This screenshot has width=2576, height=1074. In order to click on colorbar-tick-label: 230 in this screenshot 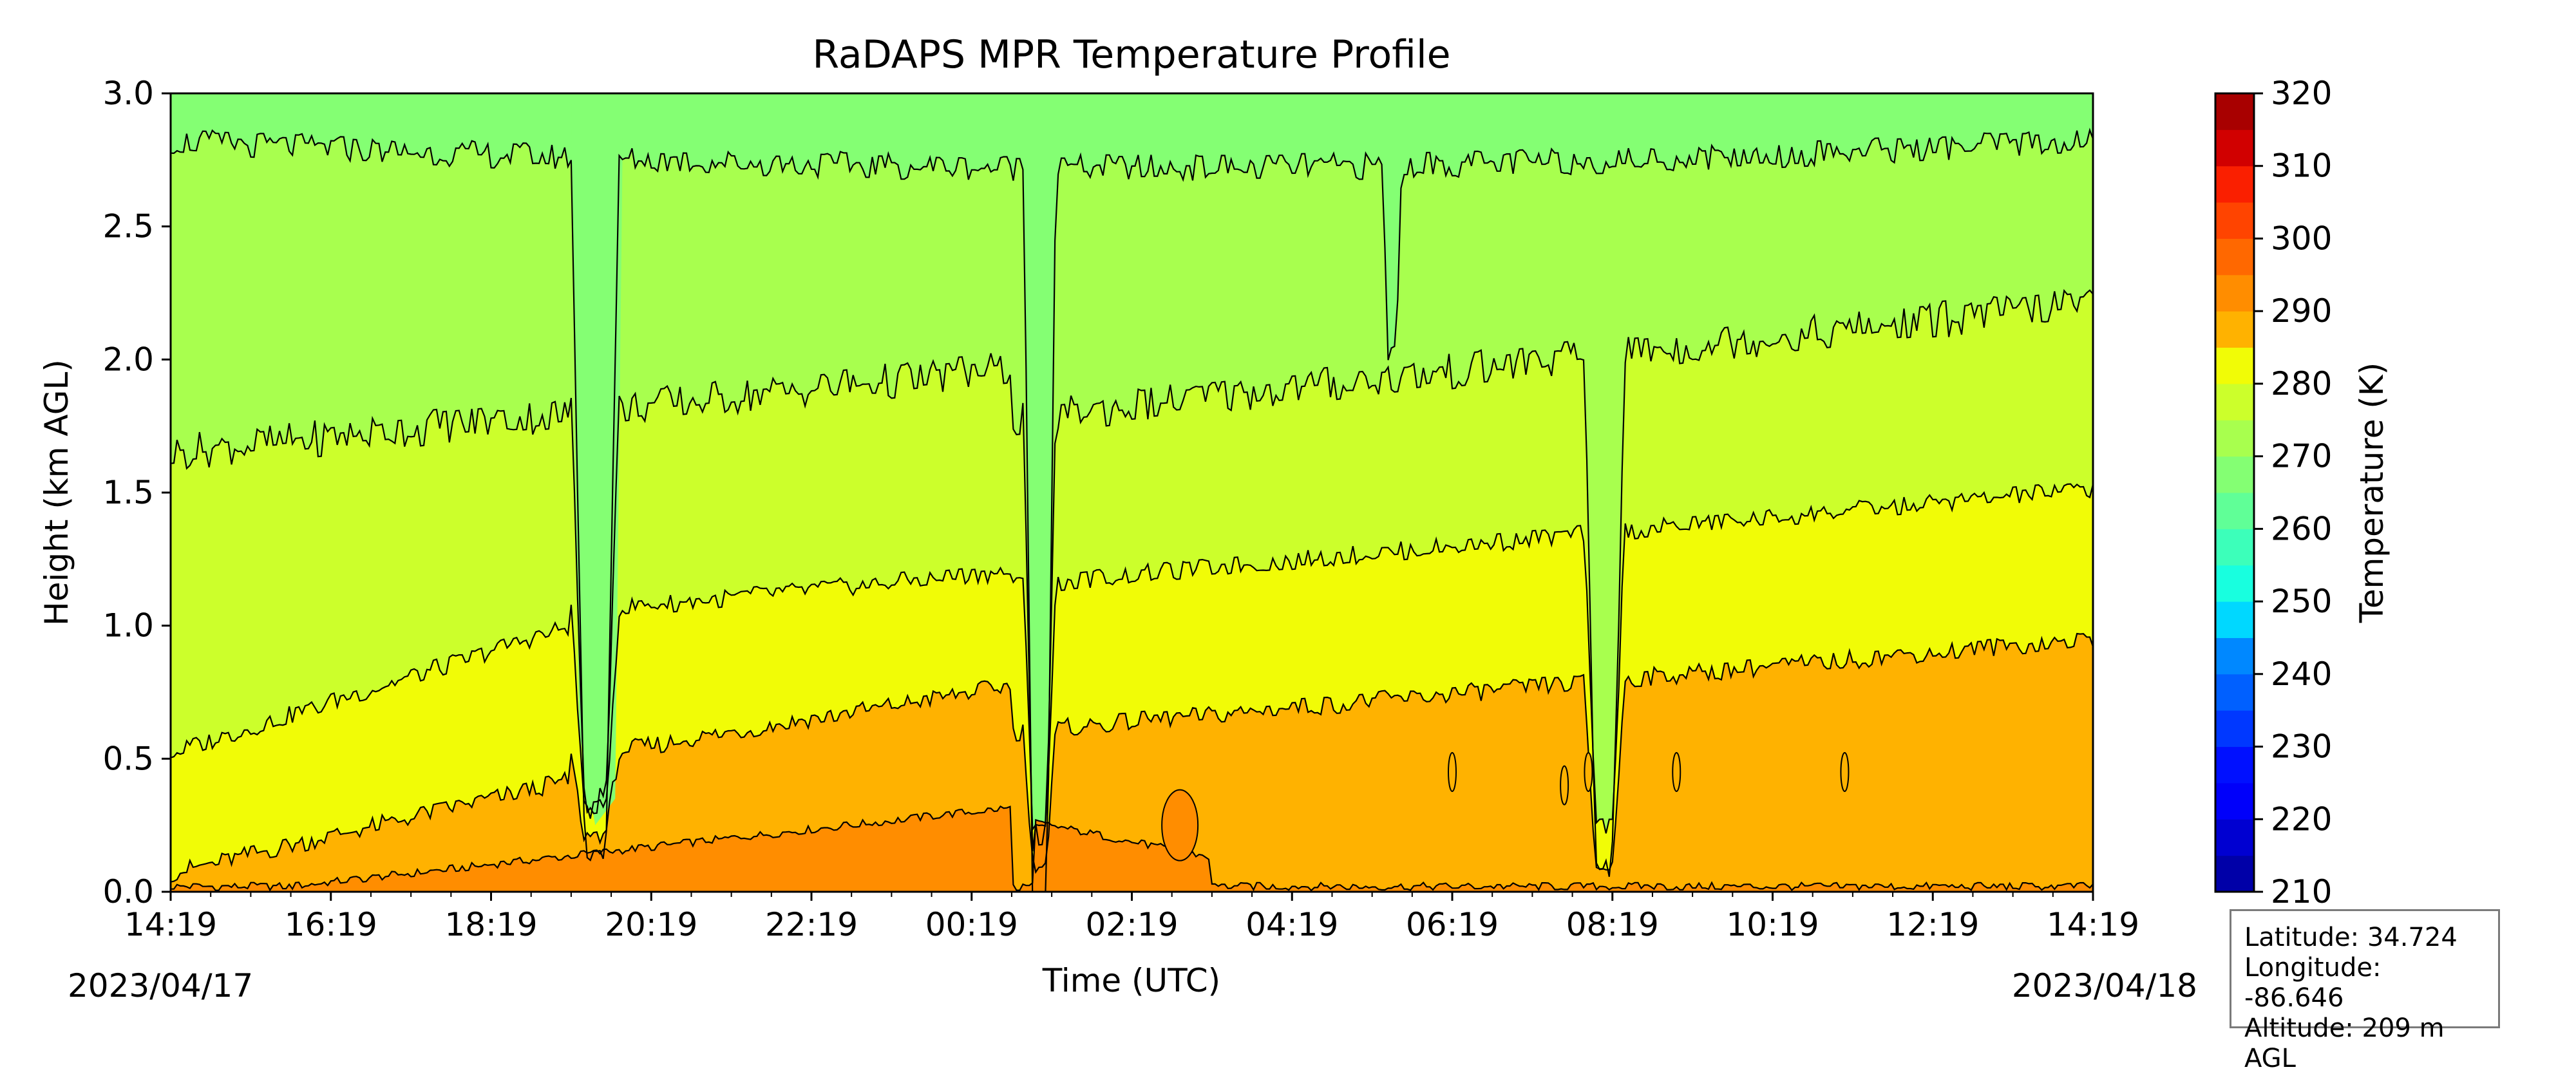, I will do `click(2301, 747)`.